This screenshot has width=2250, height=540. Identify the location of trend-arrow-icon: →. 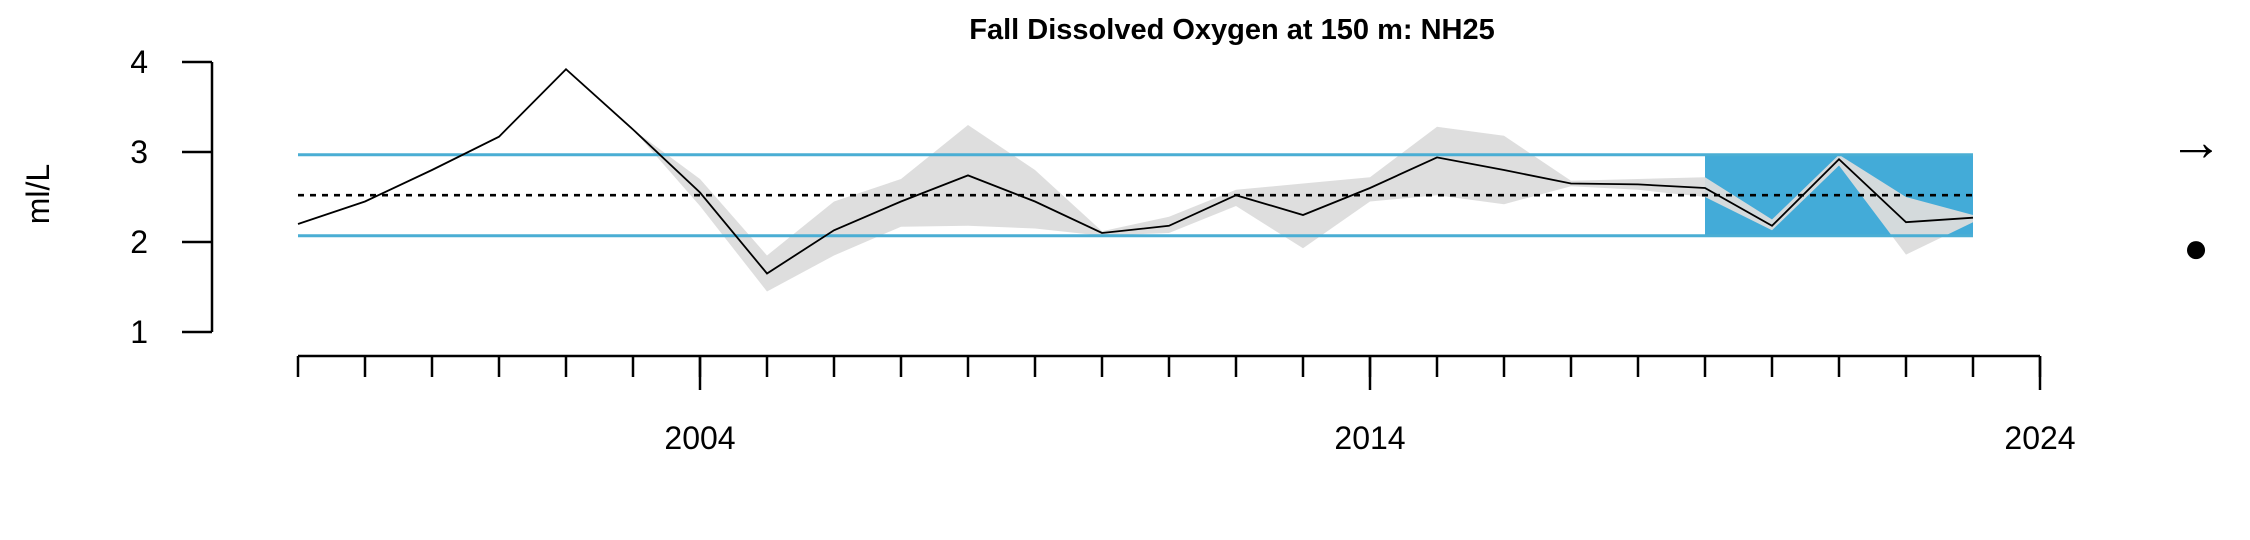
(2196, 142).